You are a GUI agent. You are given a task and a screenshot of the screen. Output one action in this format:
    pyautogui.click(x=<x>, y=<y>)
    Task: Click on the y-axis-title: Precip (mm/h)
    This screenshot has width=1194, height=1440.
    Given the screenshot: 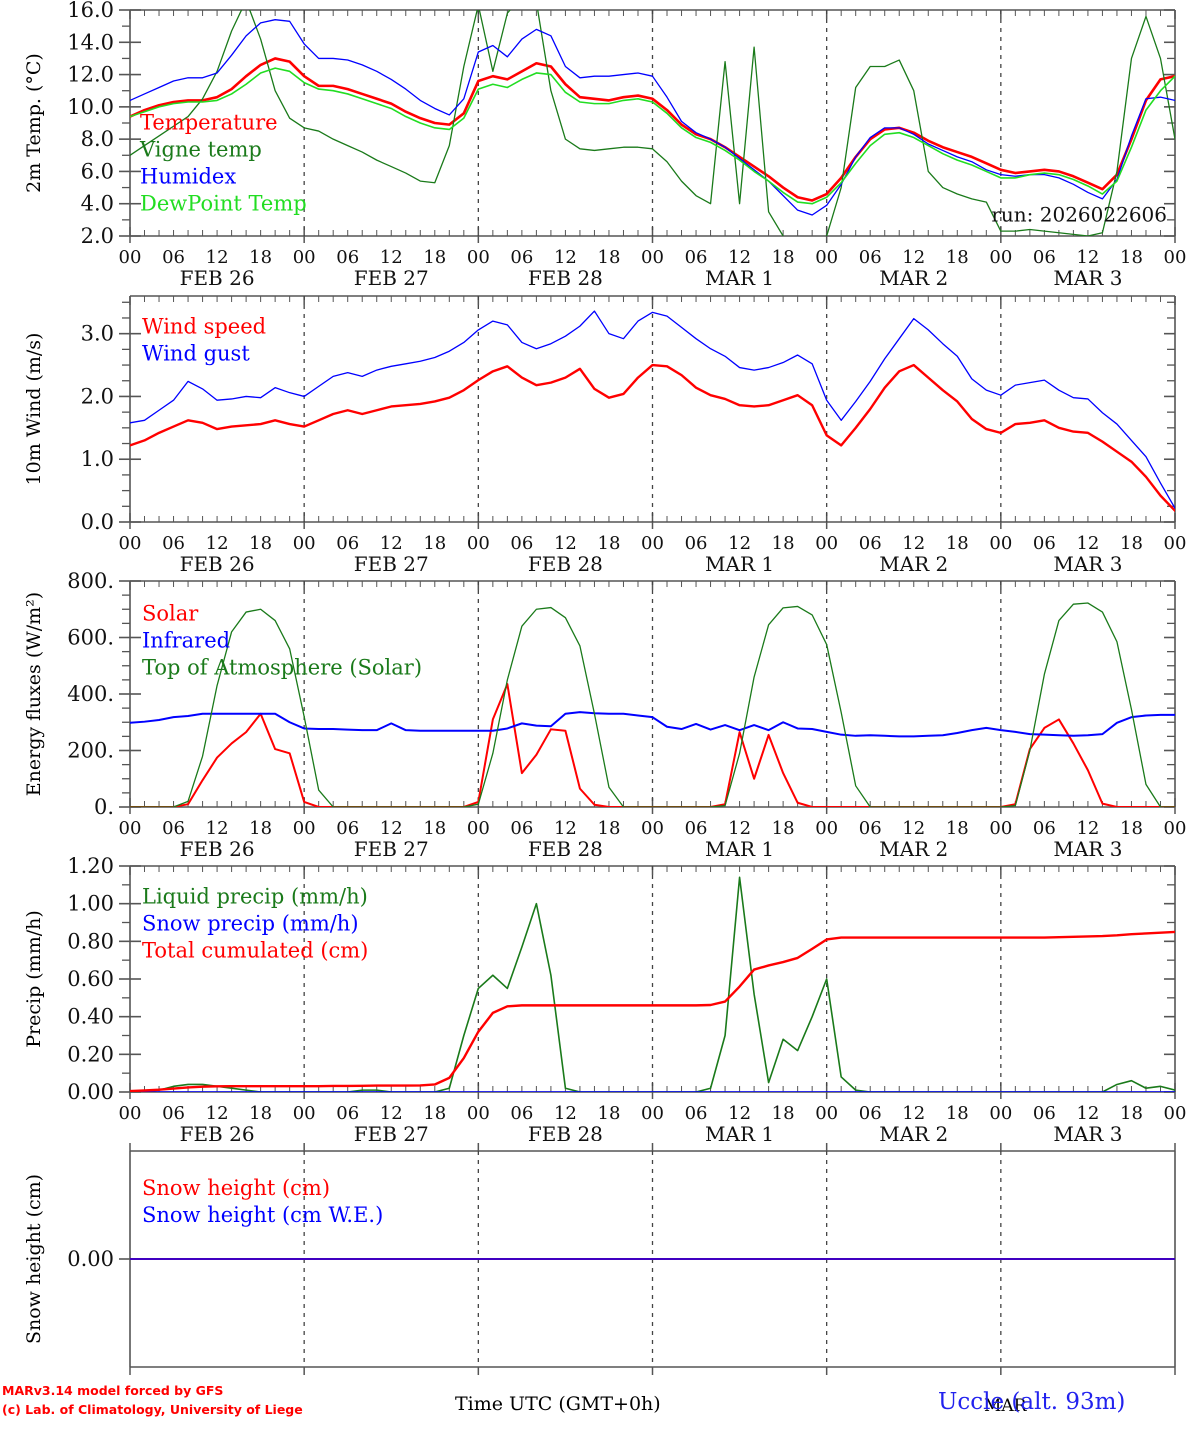 What is the action you would take?
    pyautogui.click(x=34, y=979)
    